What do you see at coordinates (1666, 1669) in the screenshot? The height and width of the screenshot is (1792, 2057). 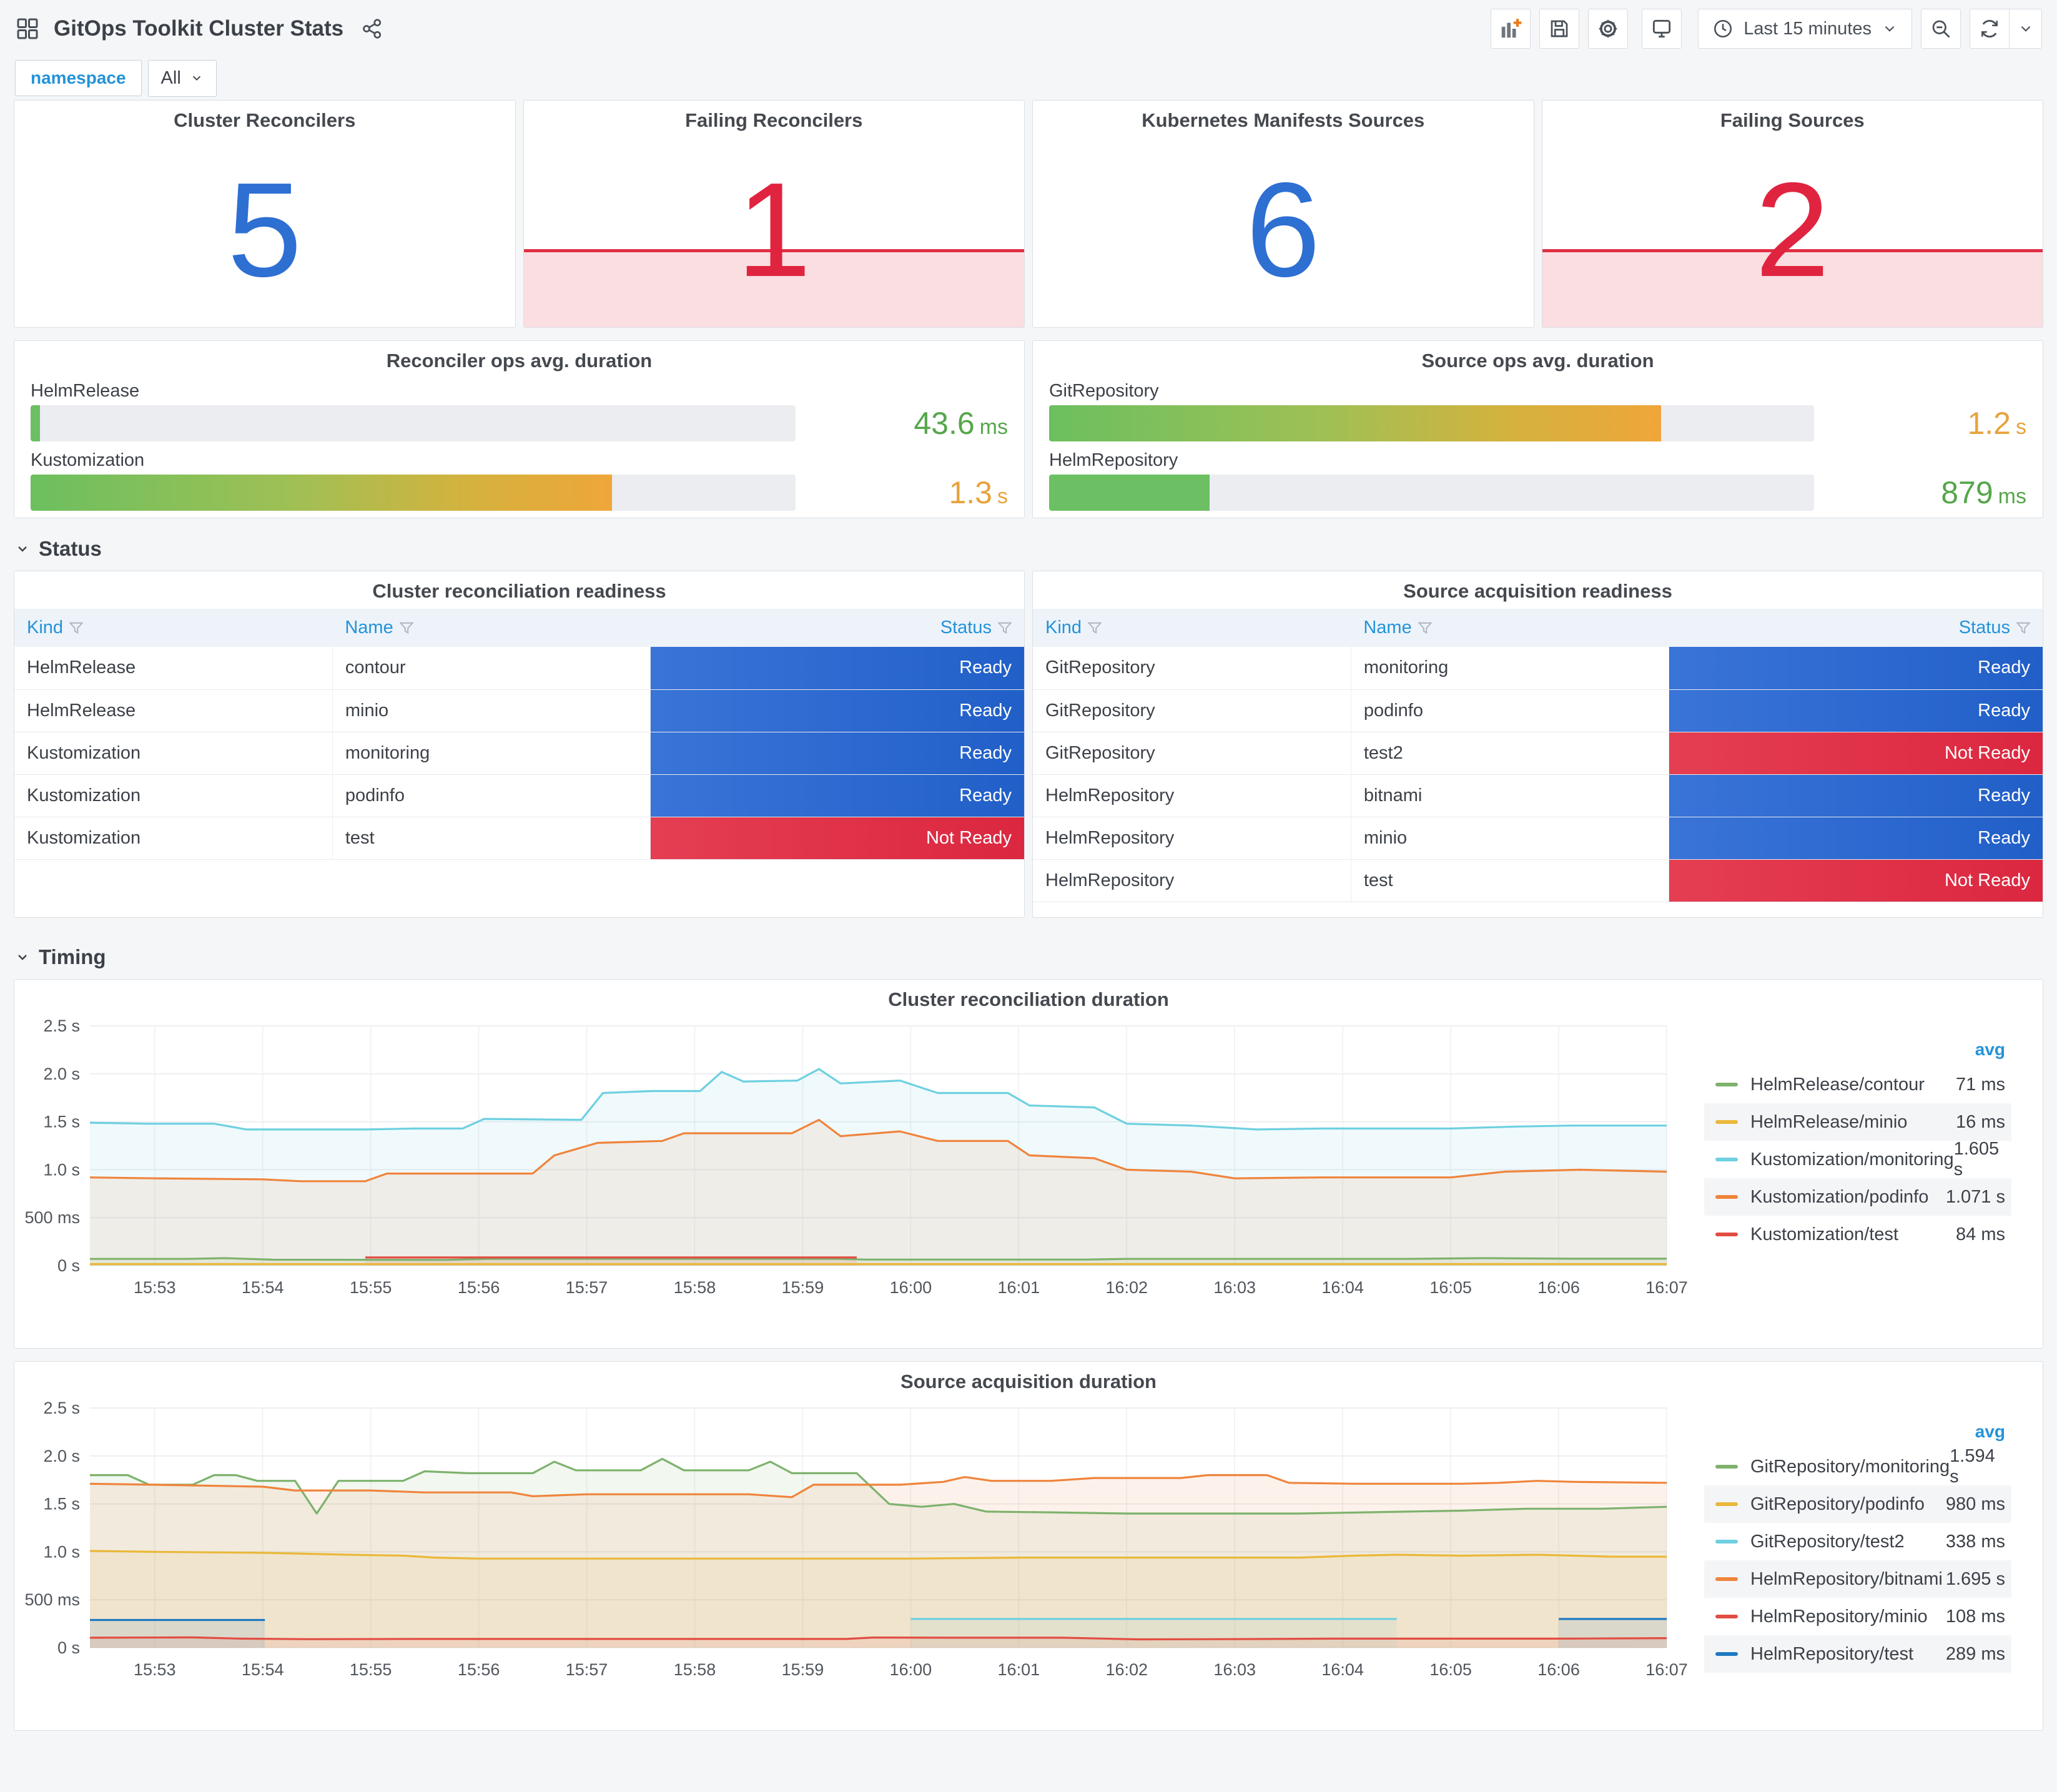 I see `svg-text: 16:07` at bounding box center [1666, 1669].